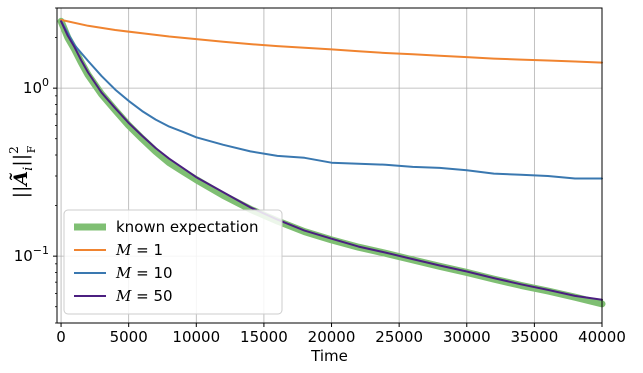 The image size is (643, 373). I want to click on legend-label: M = 50, so click(144, 296).